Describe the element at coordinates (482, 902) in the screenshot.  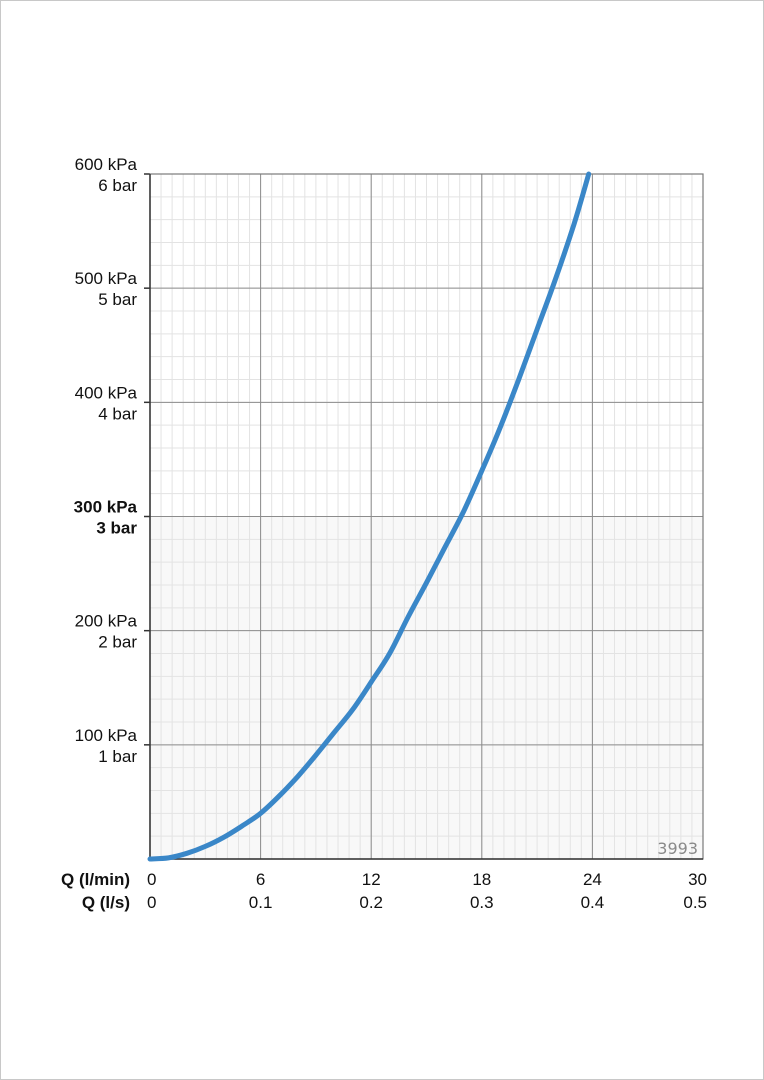
I see `x-tick-label: 0.3` at that location.